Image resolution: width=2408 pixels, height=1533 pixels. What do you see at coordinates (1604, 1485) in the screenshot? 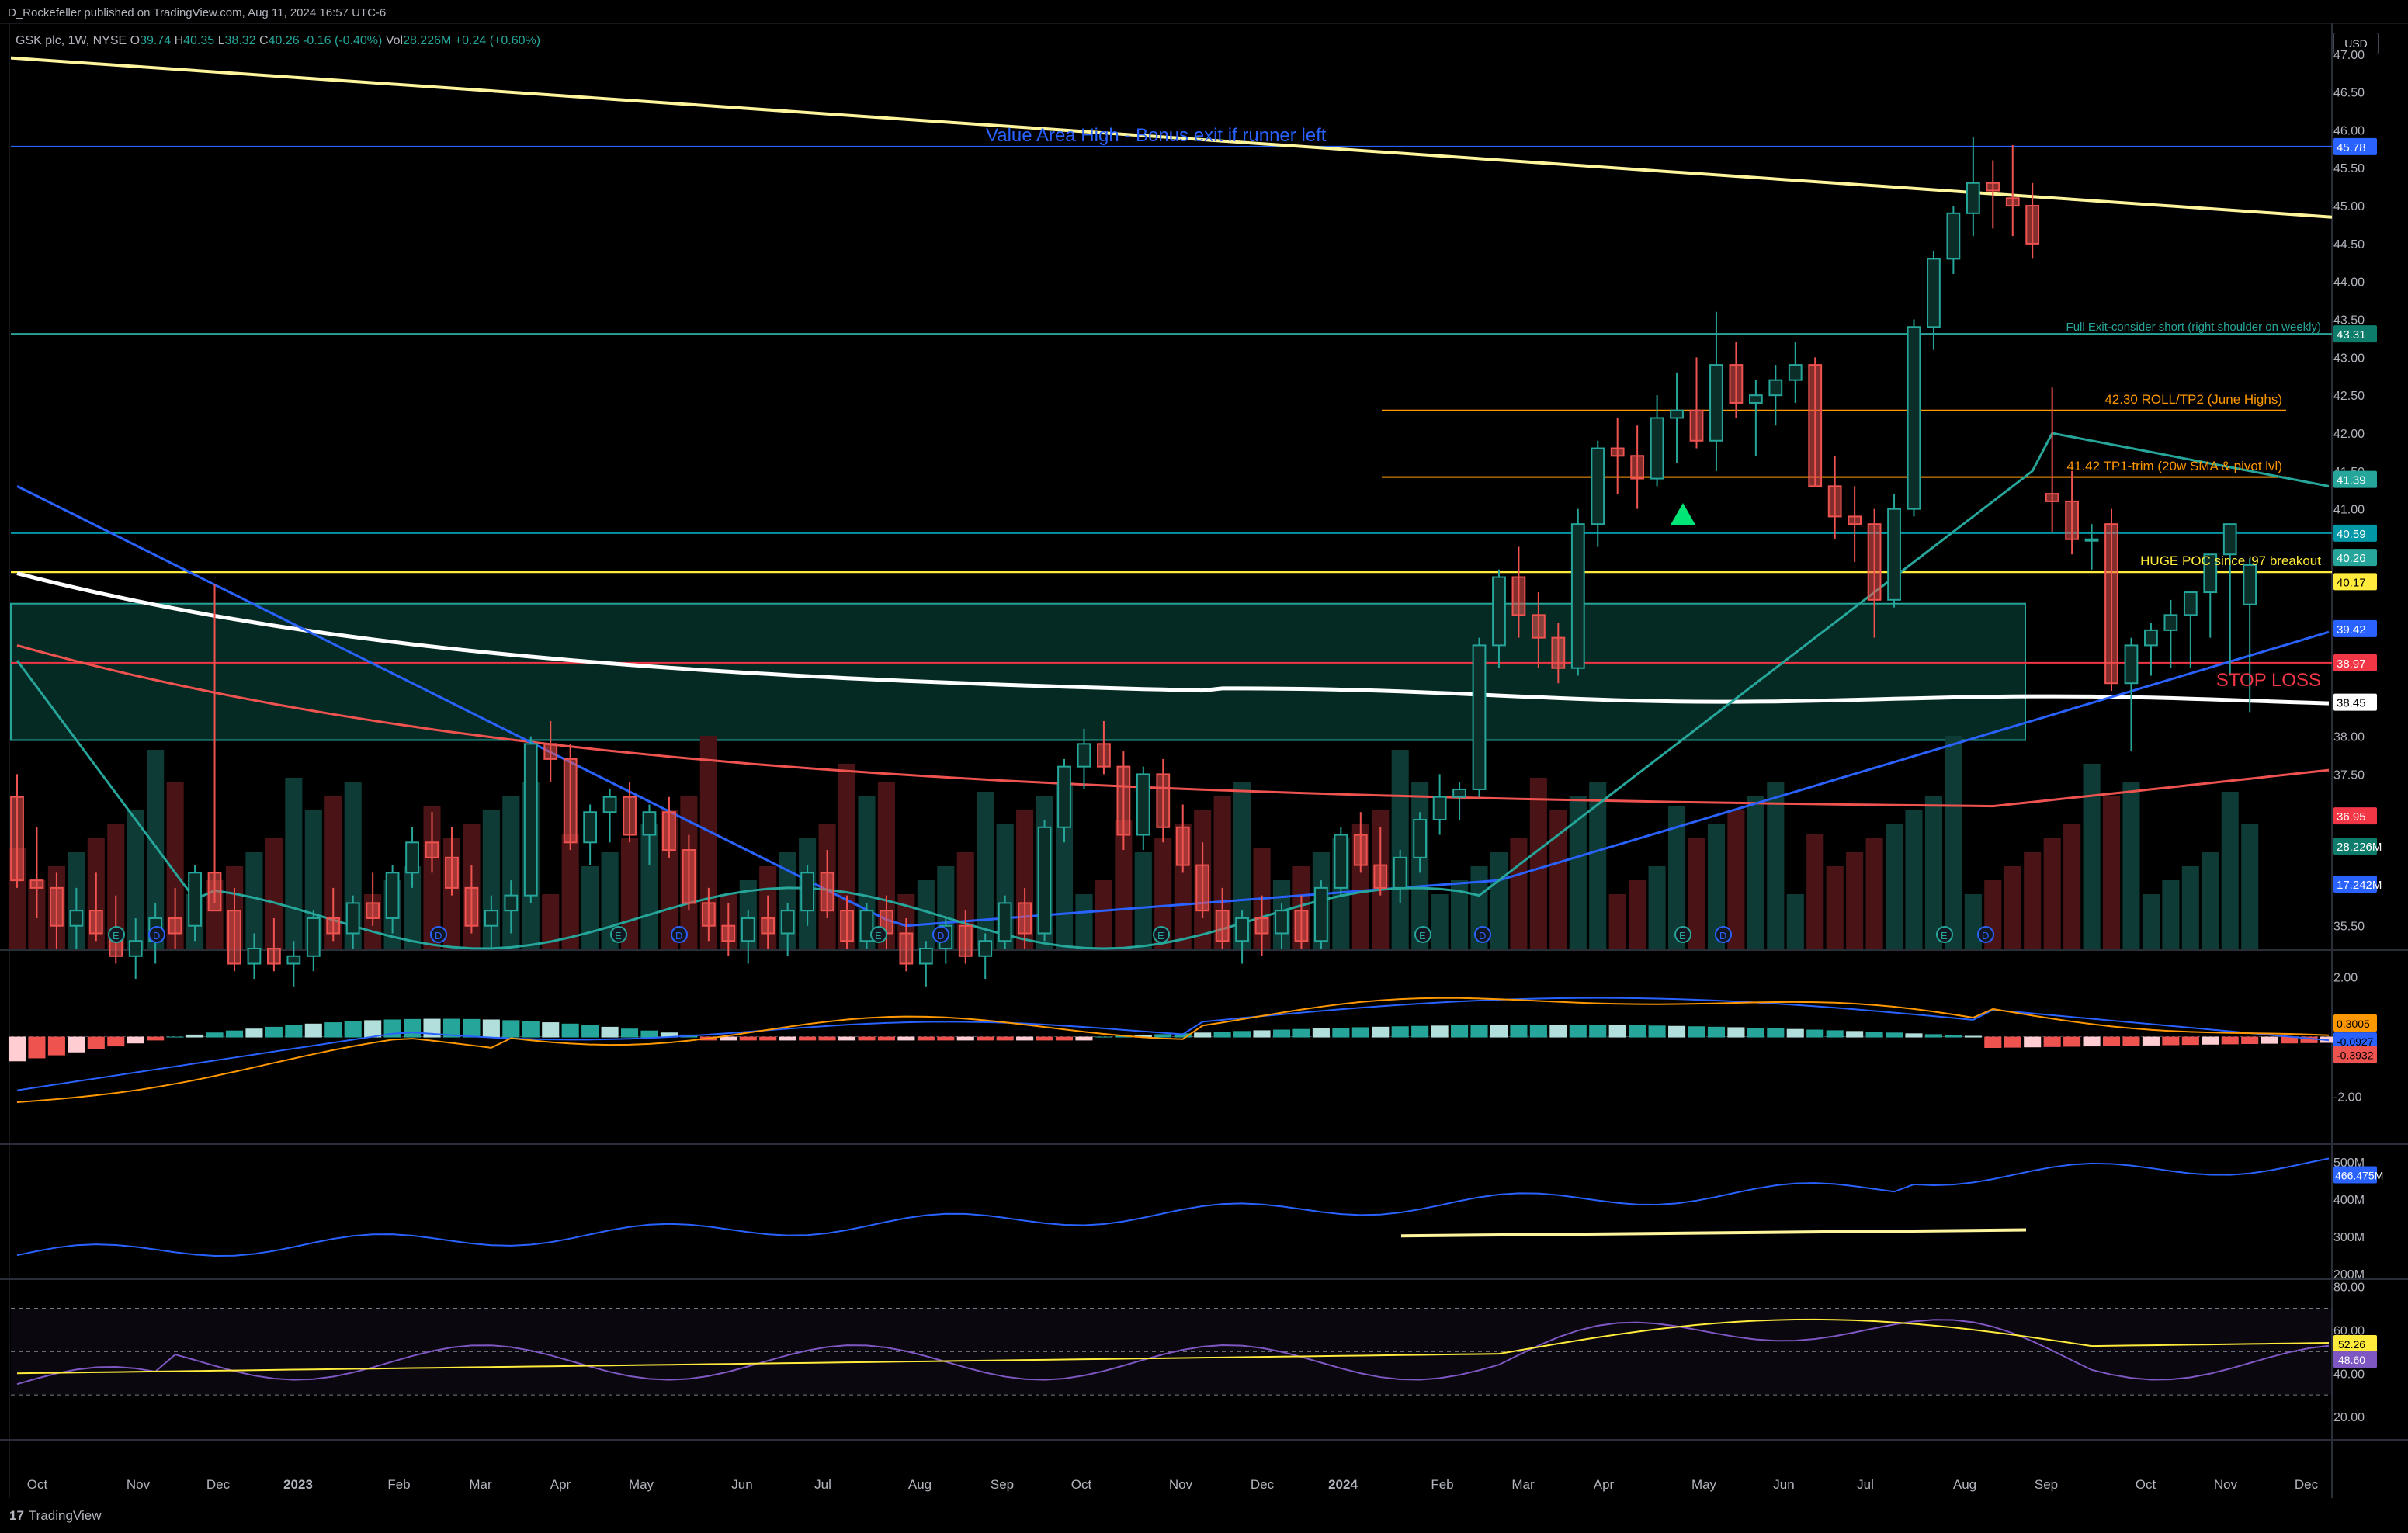
I see `time-axis-label: Apr` at bounding box center [1604, 1485].